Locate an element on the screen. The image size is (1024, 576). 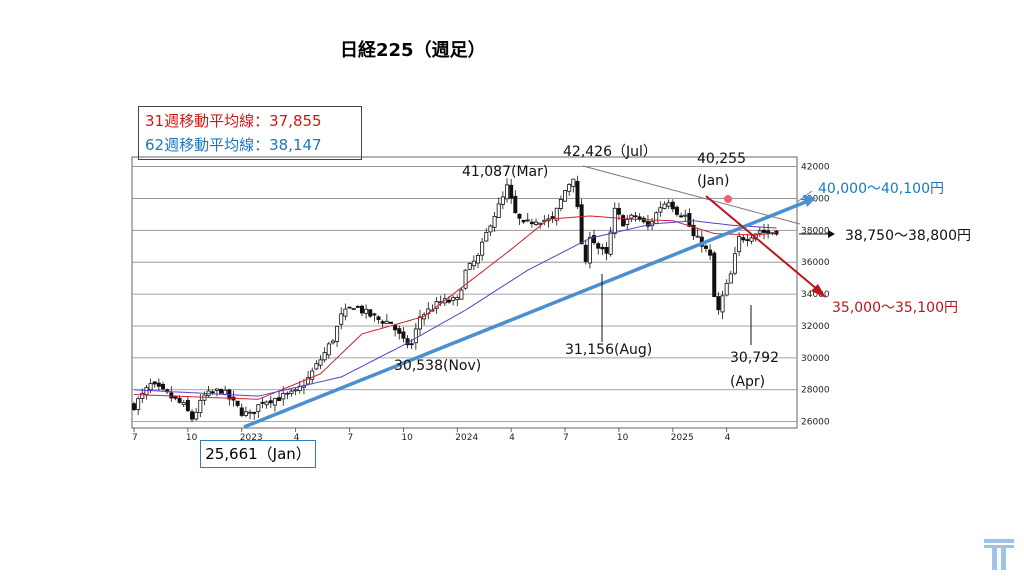
moving-average-legend: 31週移動平均線：37,855 62週移動平均線：38,147 is located at coordinates (250, 133).